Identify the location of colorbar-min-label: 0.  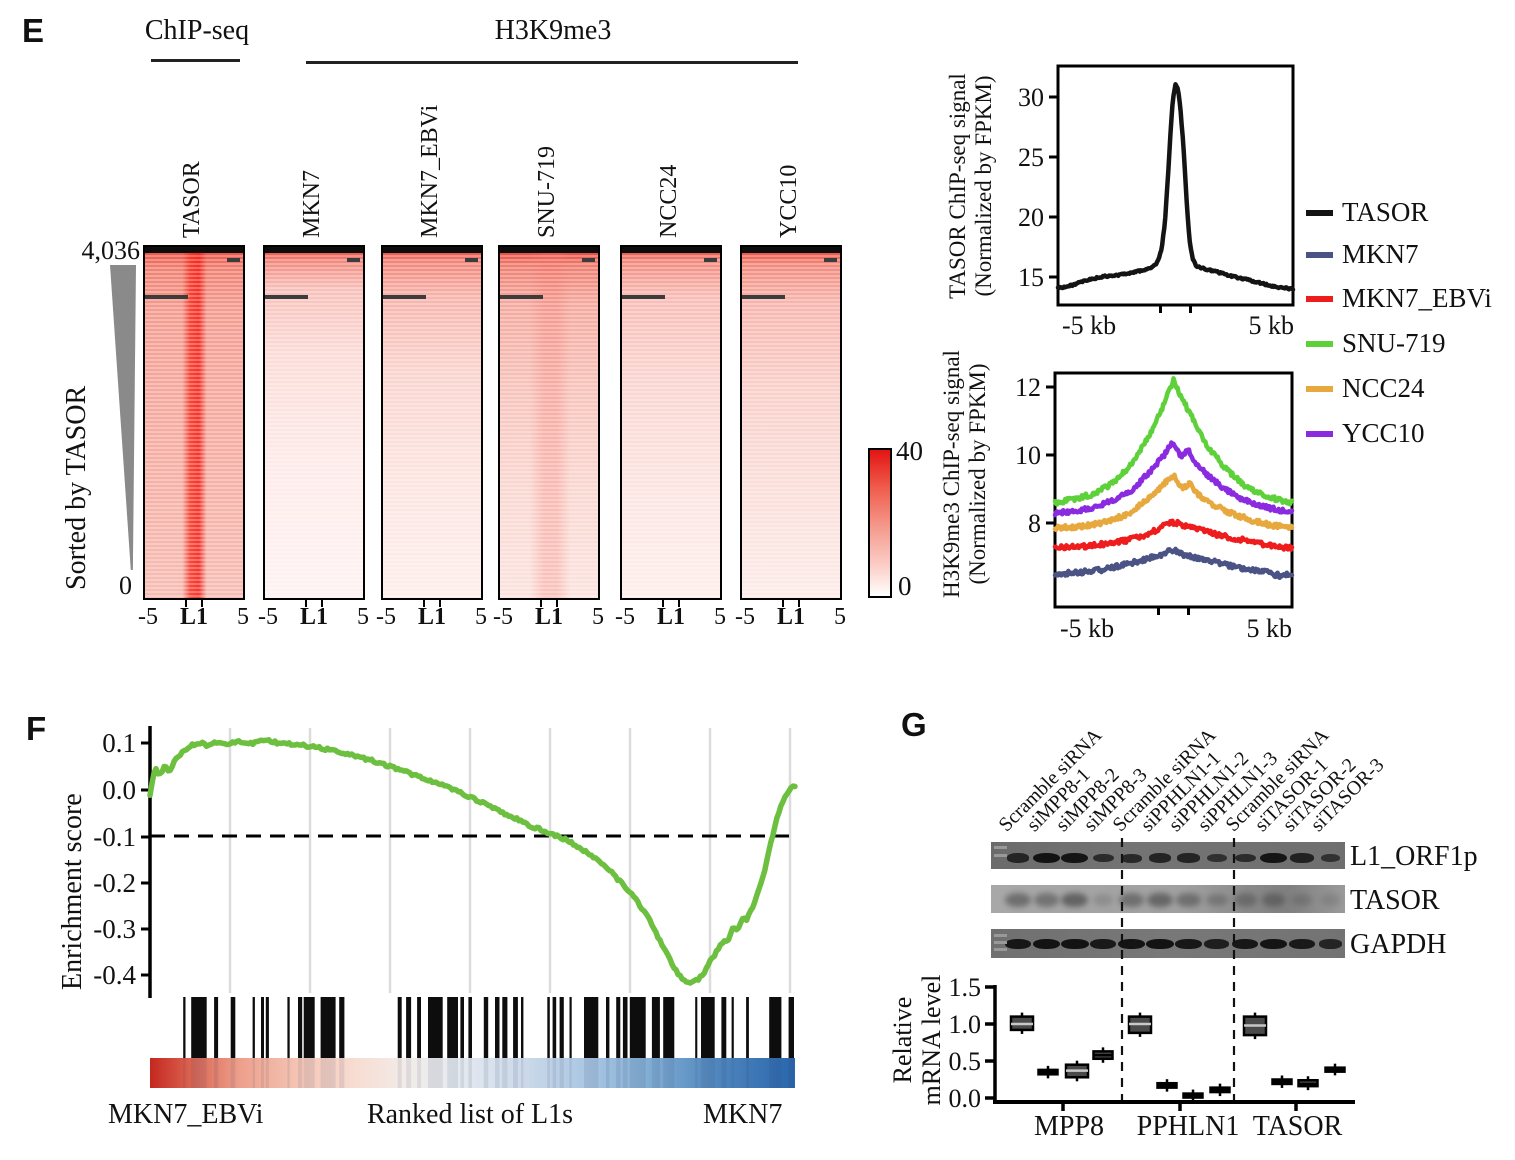
(905, 586).